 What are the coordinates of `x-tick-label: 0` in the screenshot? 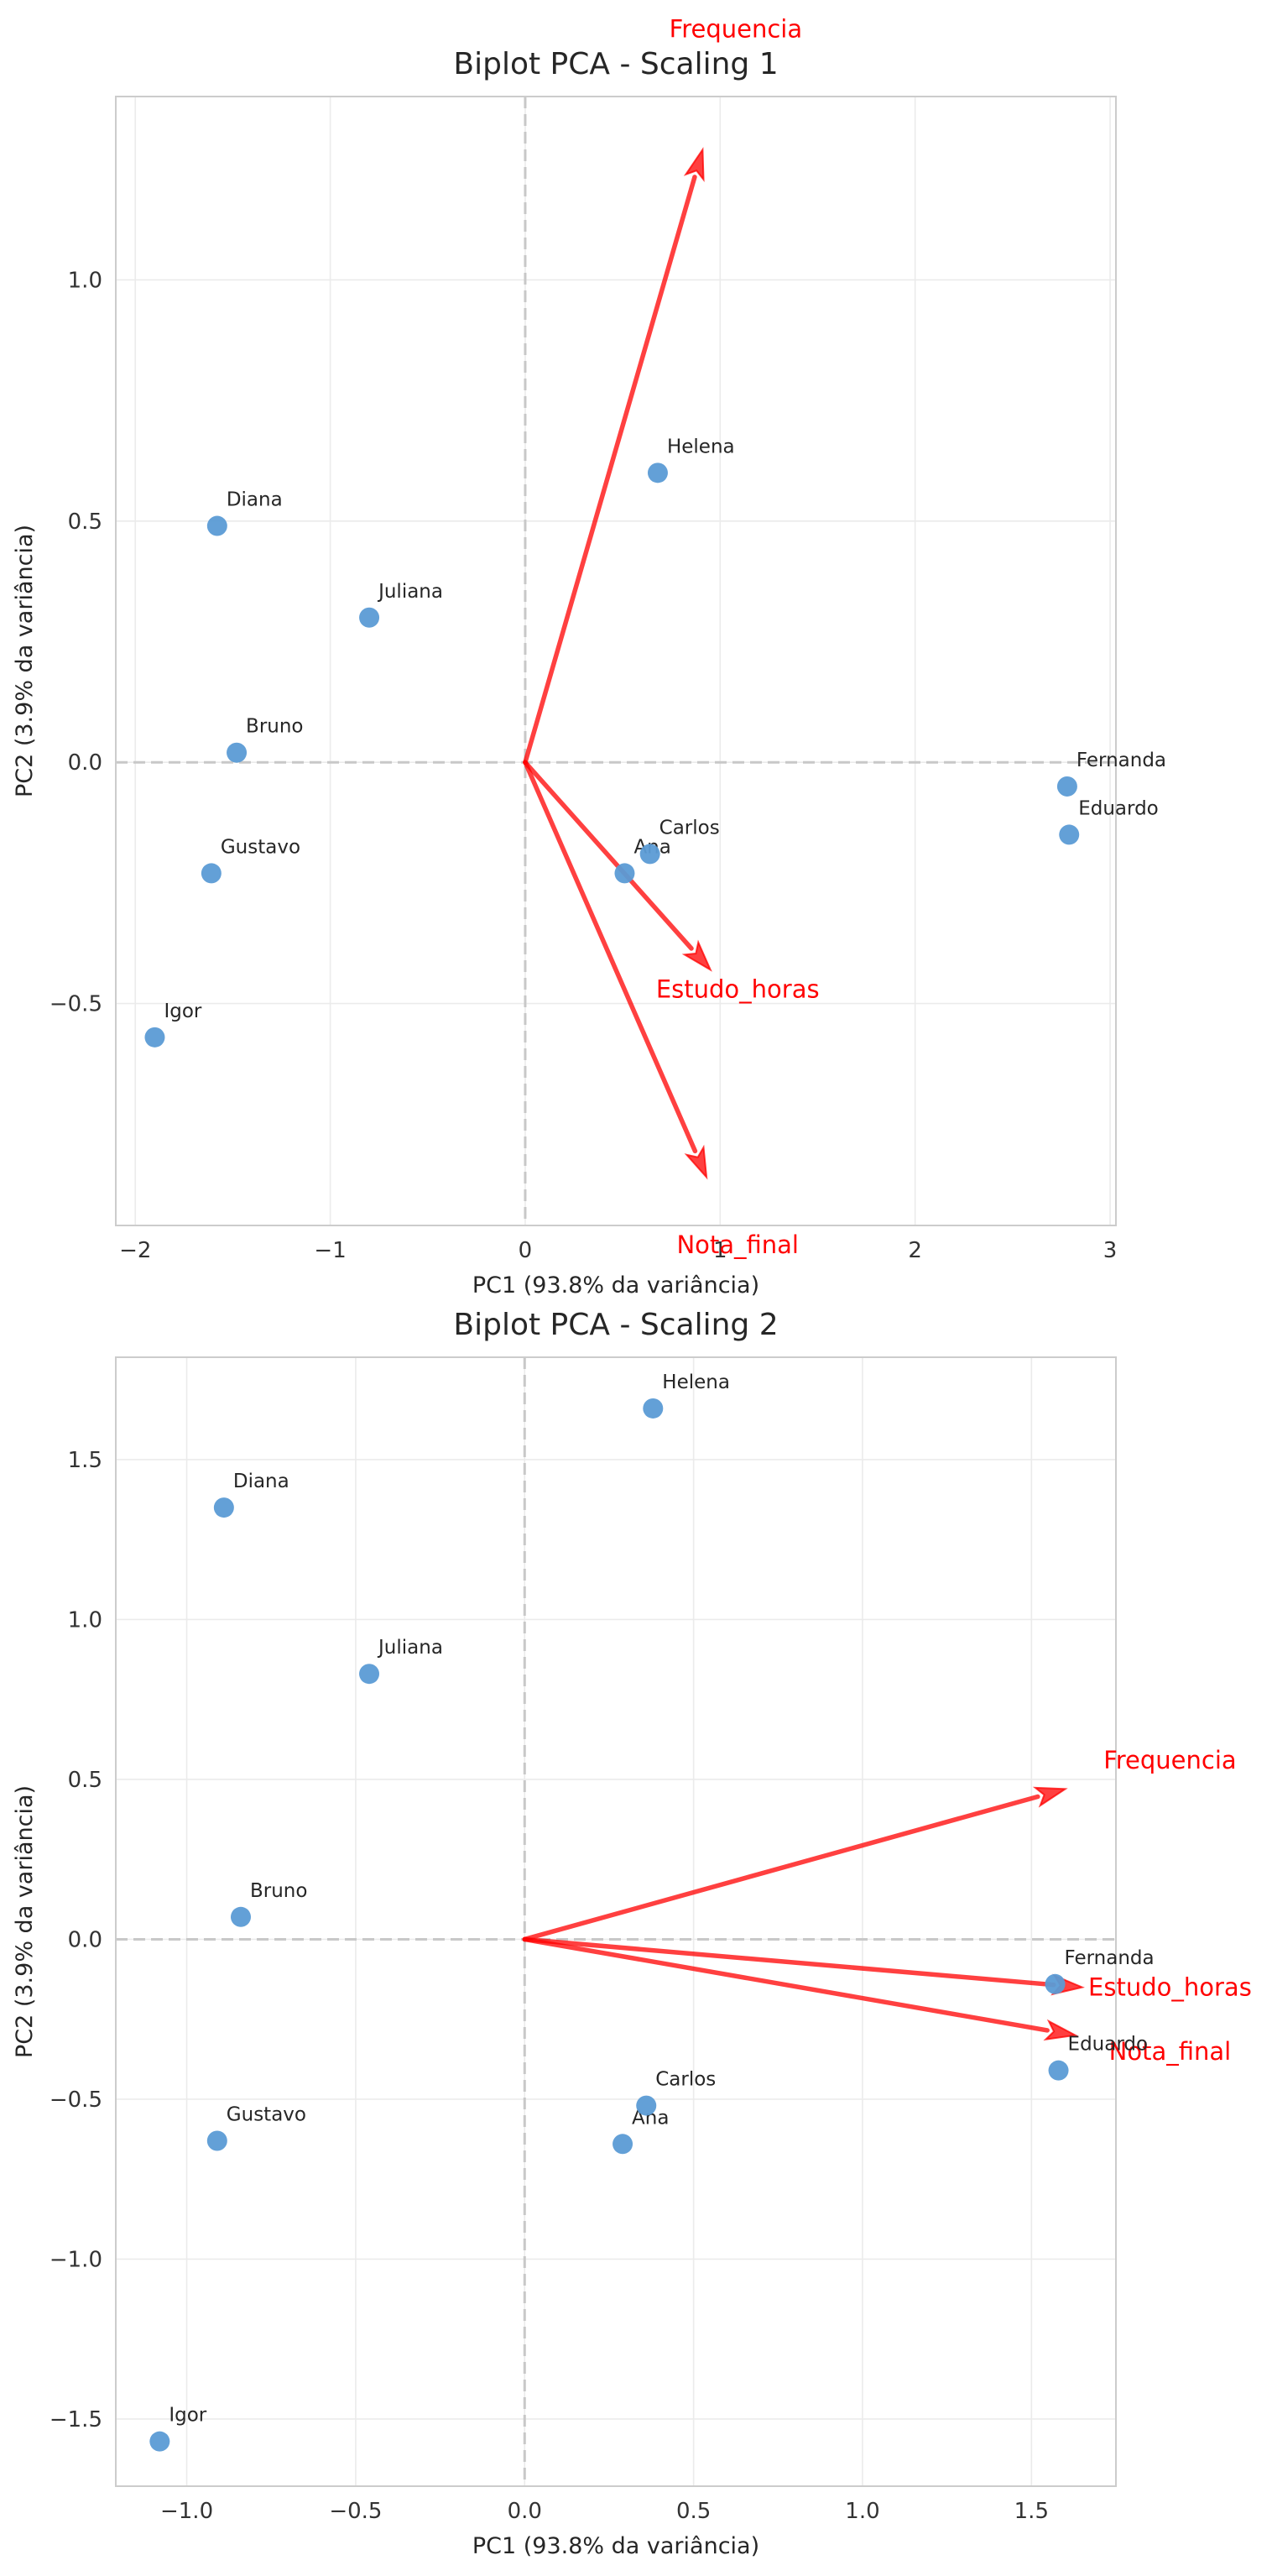 It's located at (526, 1250).